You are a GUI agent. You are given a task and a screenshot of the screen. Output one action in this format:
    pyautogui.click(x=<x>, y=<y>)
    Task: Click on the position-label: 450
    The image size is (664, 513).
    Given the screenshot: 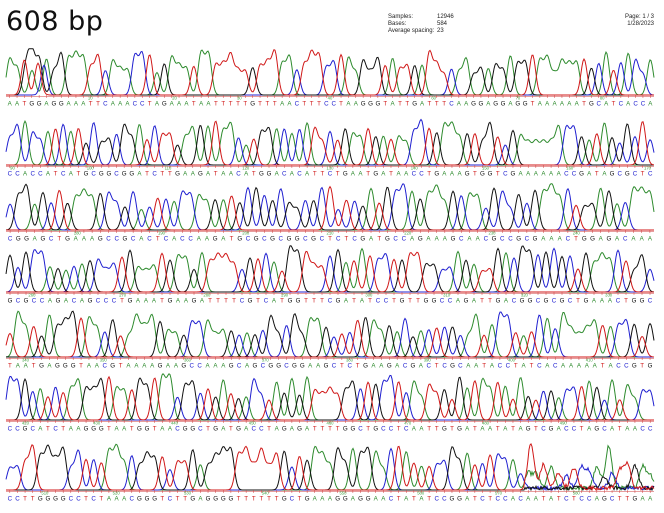 What is the action you would take?
    pyautogui.click(x=253, y=423)
    